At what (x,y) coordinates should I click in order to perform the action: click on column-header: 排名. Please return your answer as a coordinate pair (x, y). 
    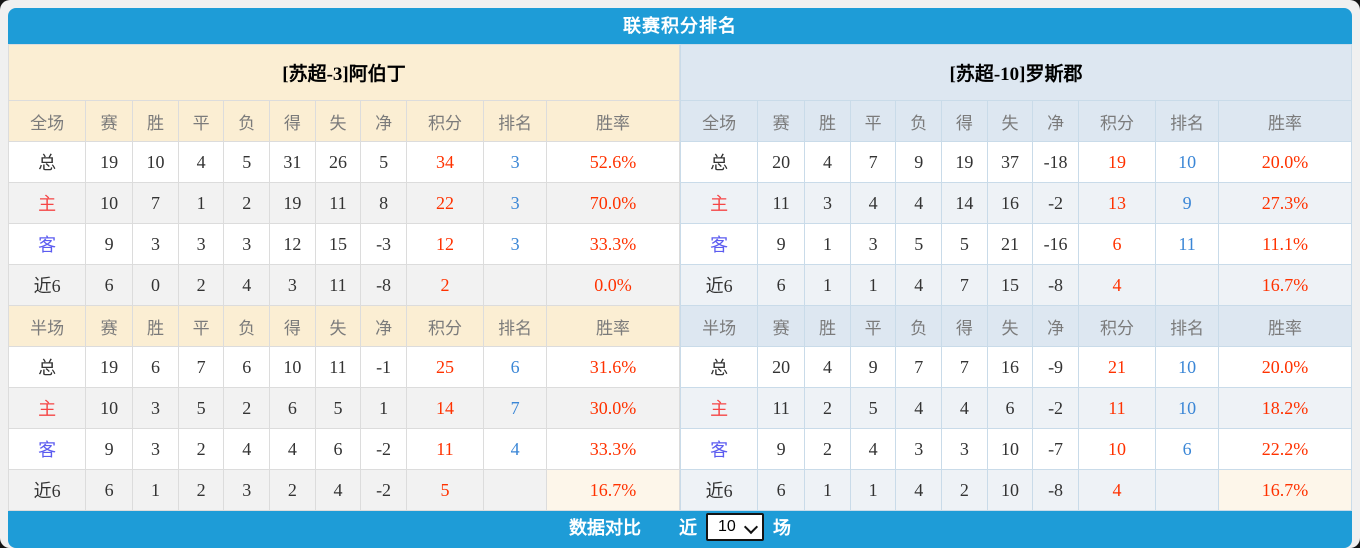
    Looking at the image, I should click on (515, 121).